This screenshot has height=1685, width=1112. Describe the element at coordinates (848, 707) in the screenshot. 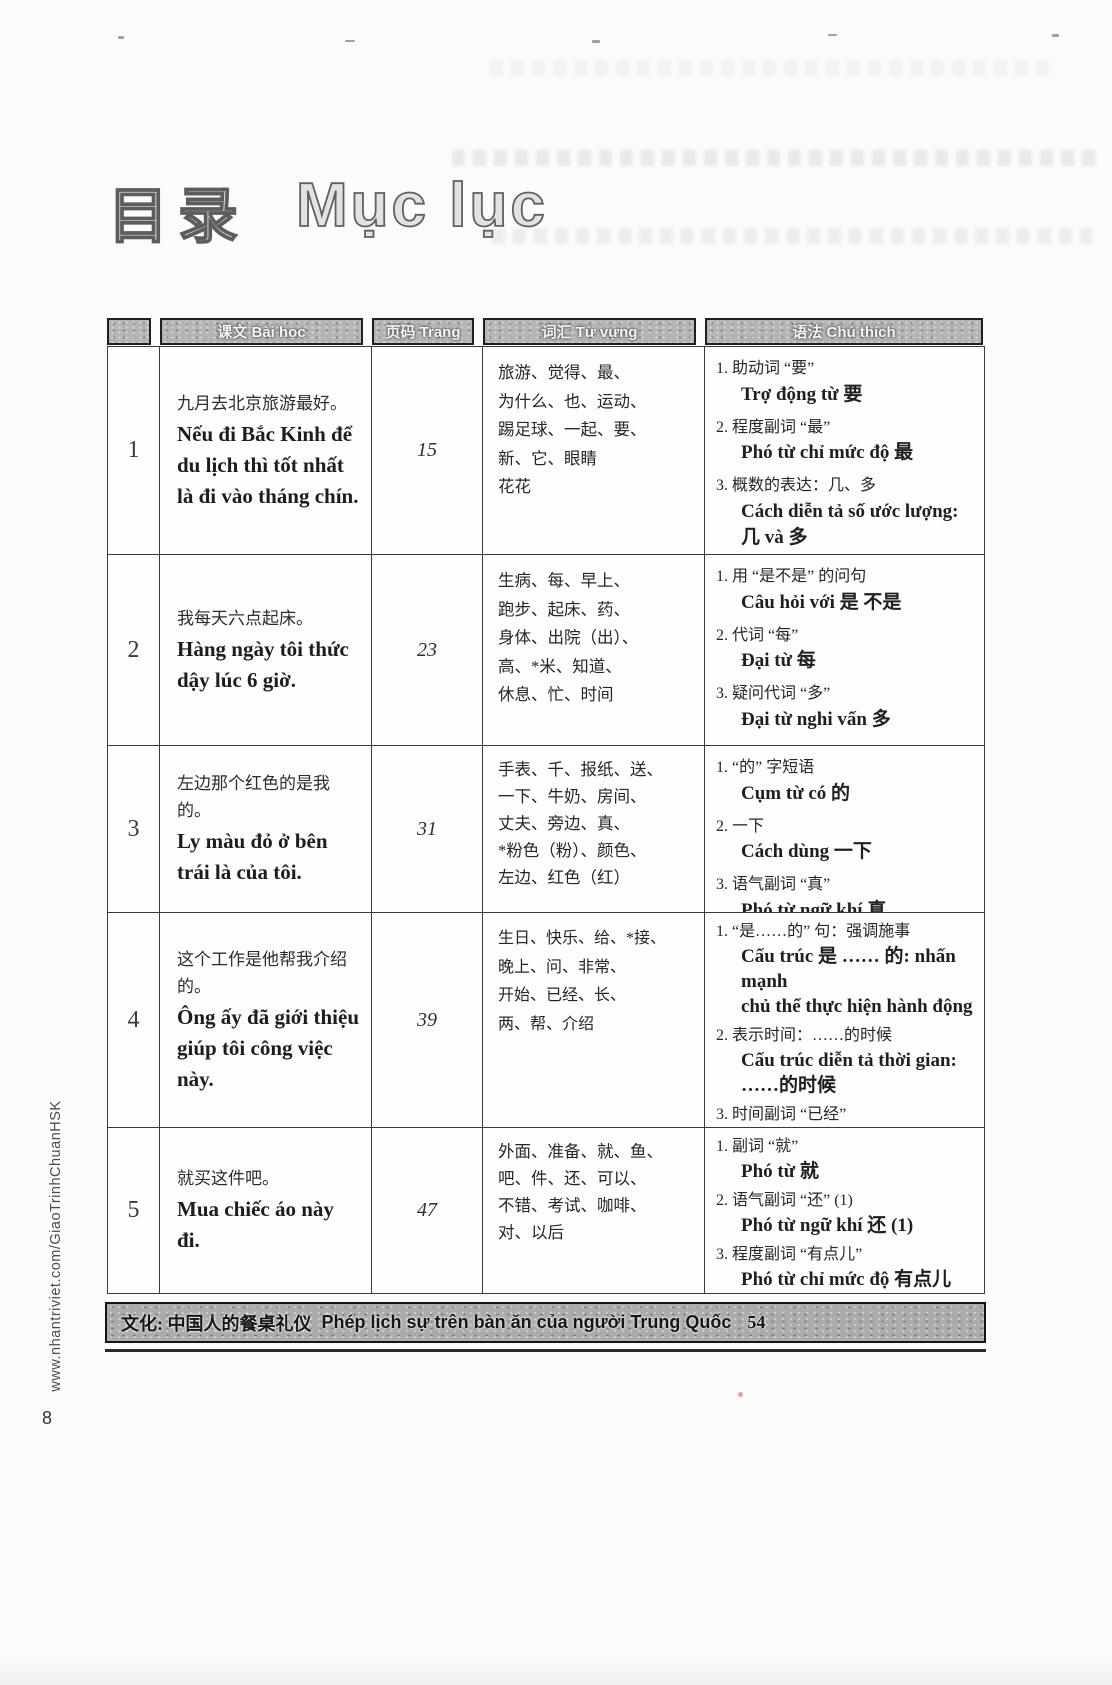

I see `grammar-item: 3. 疑问代词 “多” Đại từ nghi vấn 多` at that location.